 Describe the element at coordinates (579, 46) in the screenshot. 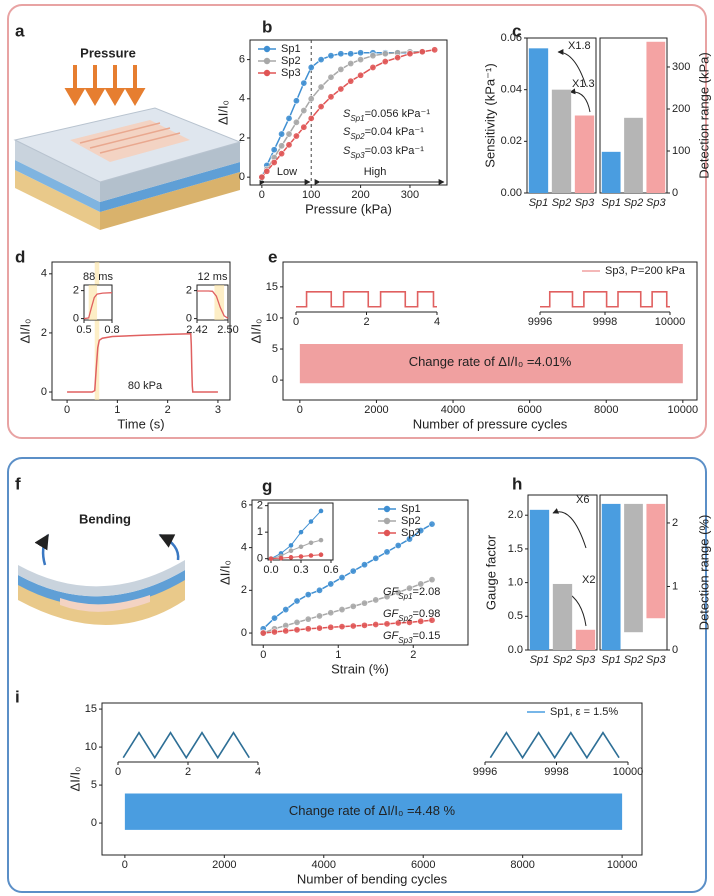

I see `annotation: X1.8` at that location.